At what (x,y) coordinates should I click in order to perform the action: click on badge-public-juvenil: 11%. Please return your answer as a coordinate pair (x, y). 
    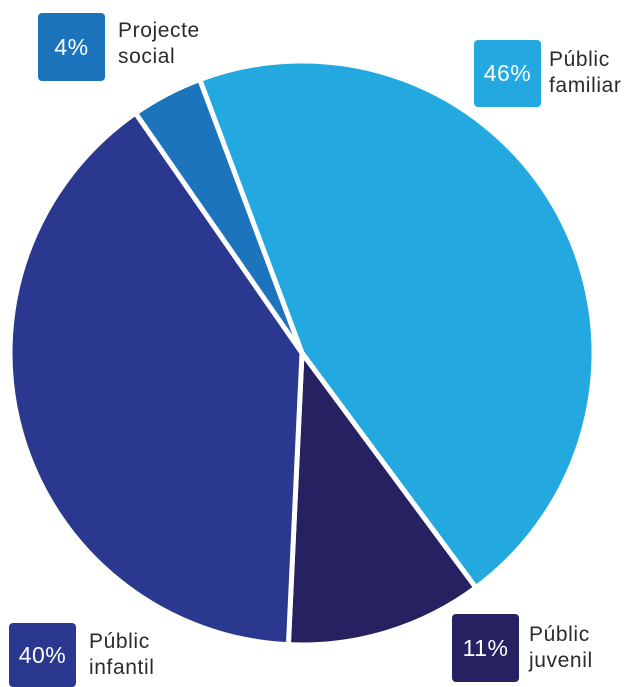
    Looking at the image, I should click on (485, 648).